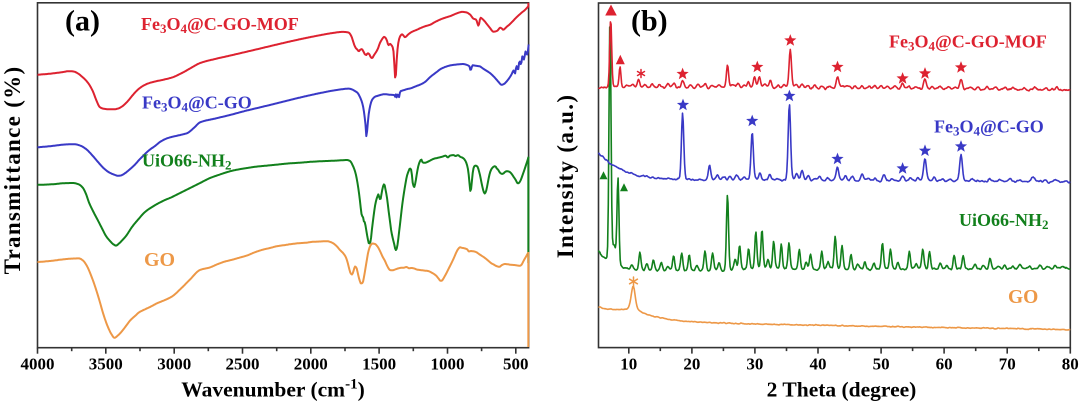 The height and width of the screenshot is (404, 1080). What do you see at coordinates (311, 364) in the screenshot?
I see `svg-text: 2000` at bounding box center [311, 364].